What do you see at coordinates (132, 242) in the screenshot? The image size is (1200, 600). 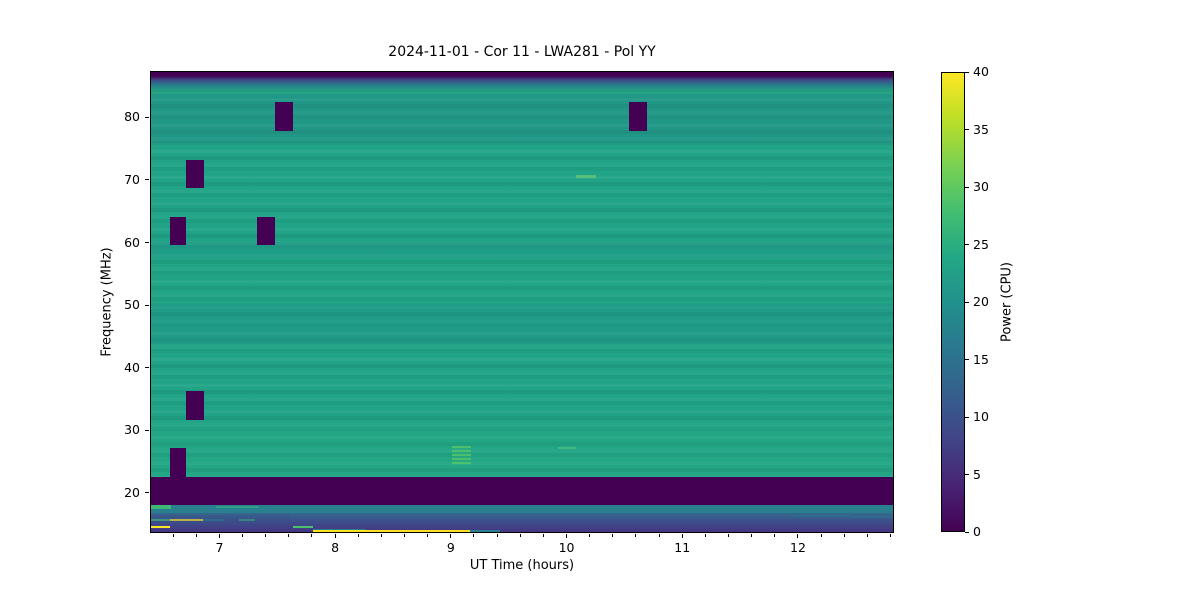 I see `y-tick-label: 60` at bounding box center [132, 242].